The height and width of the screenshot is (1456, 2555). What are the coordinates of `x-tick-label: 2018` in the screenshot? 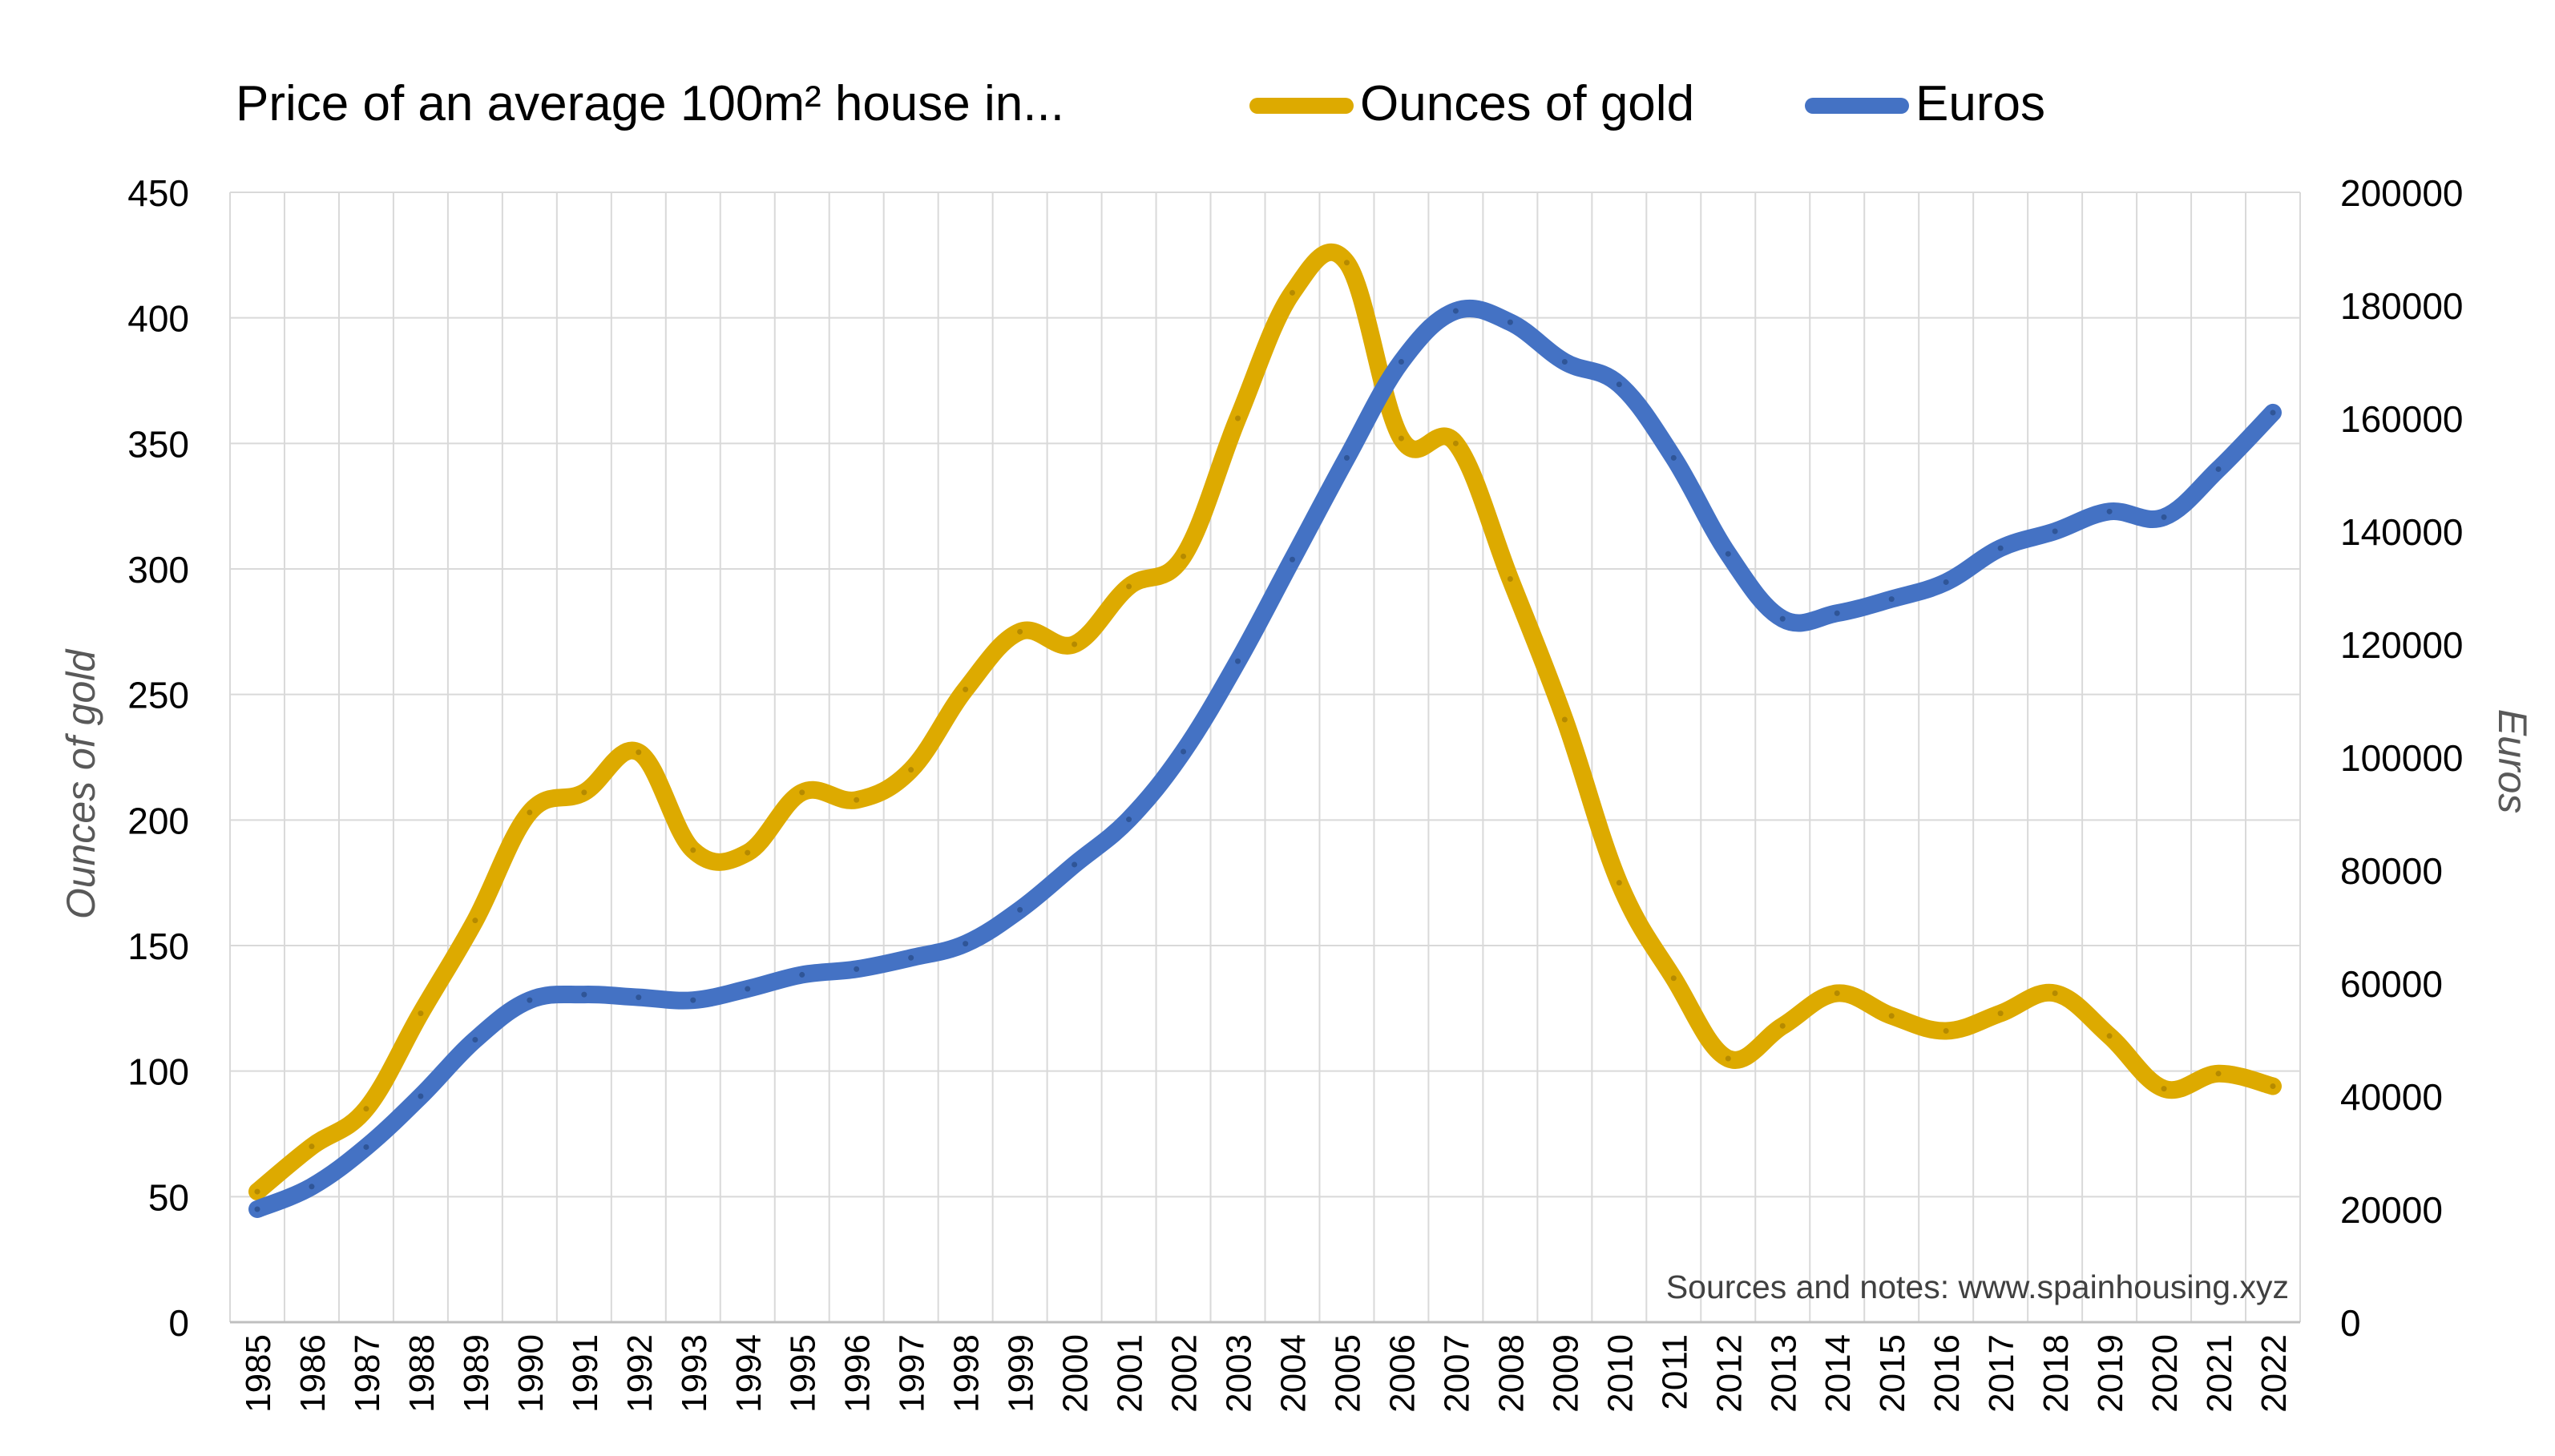 It's located at (2056, 1373).